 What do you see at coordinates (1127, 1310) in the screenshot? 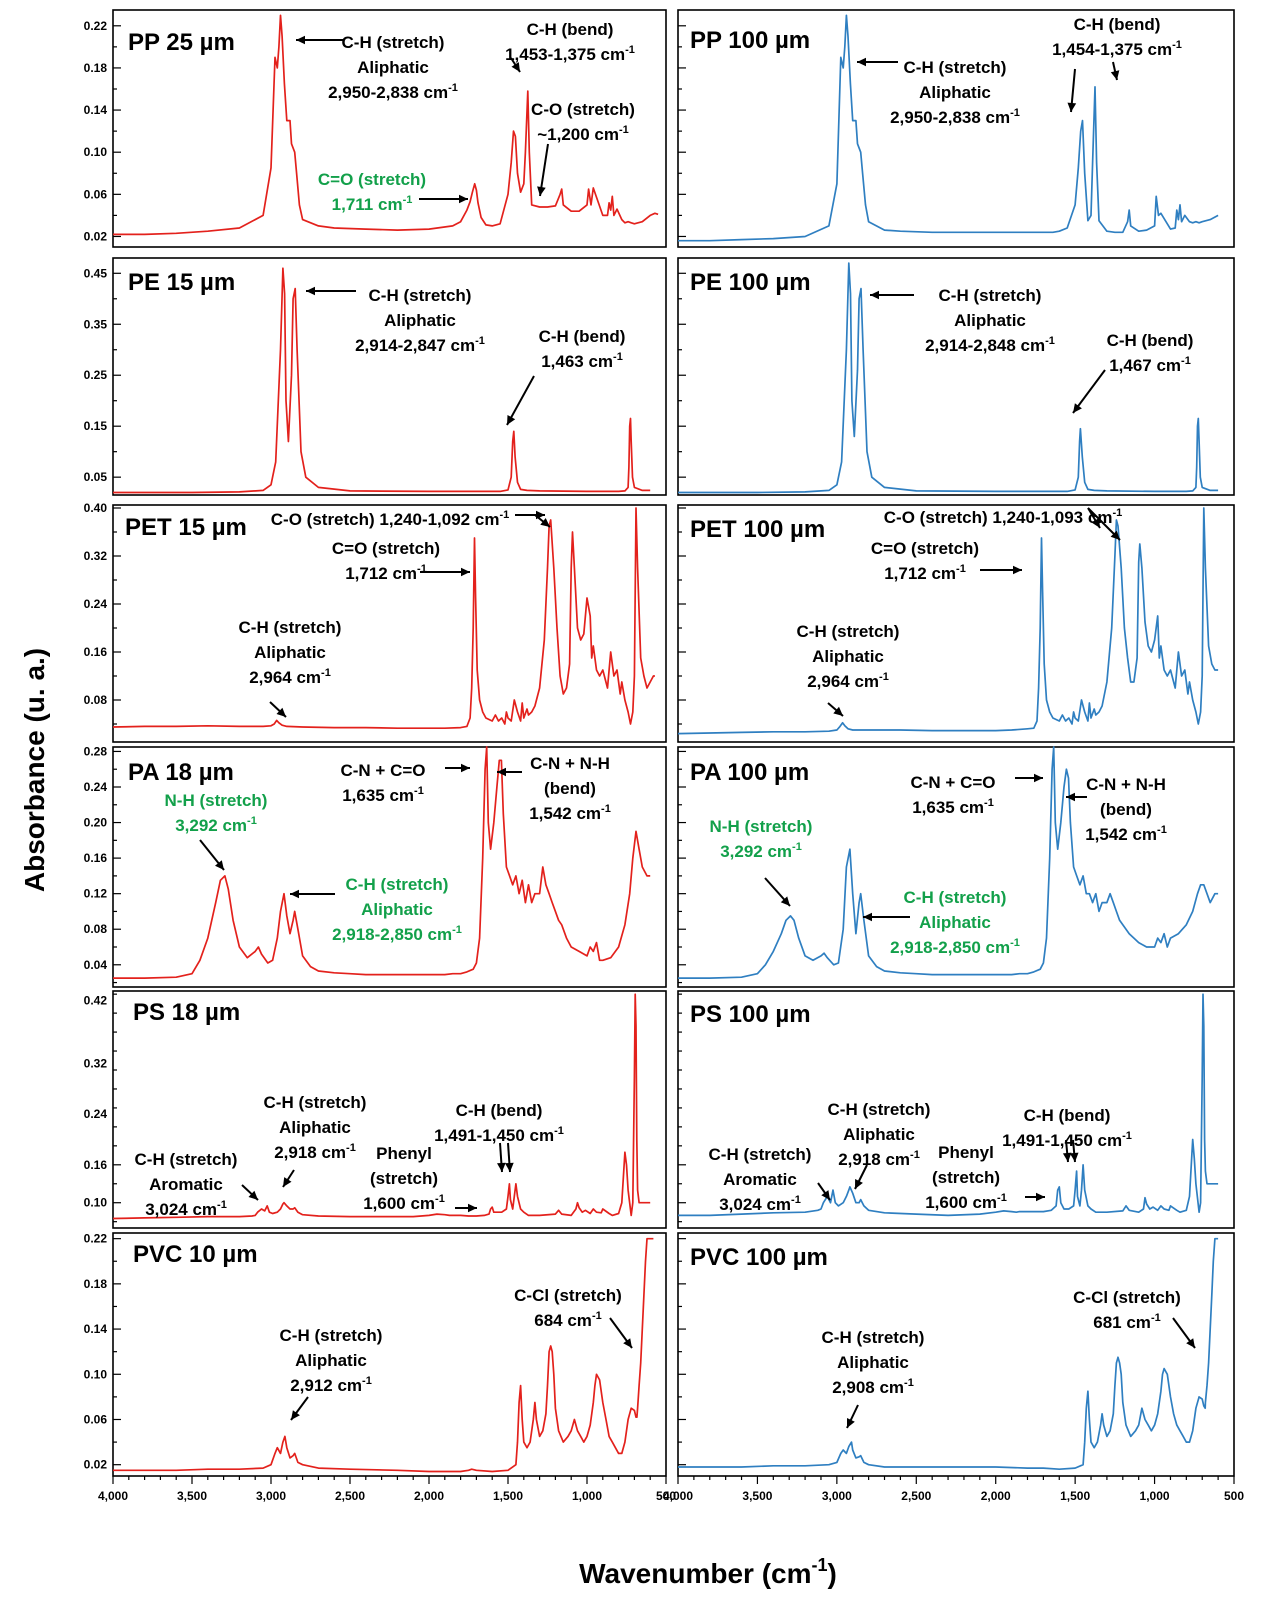
I see `peak-annotation: C-Cl (stretch) 681 cm-1` at bounding box center [1127, 1310].